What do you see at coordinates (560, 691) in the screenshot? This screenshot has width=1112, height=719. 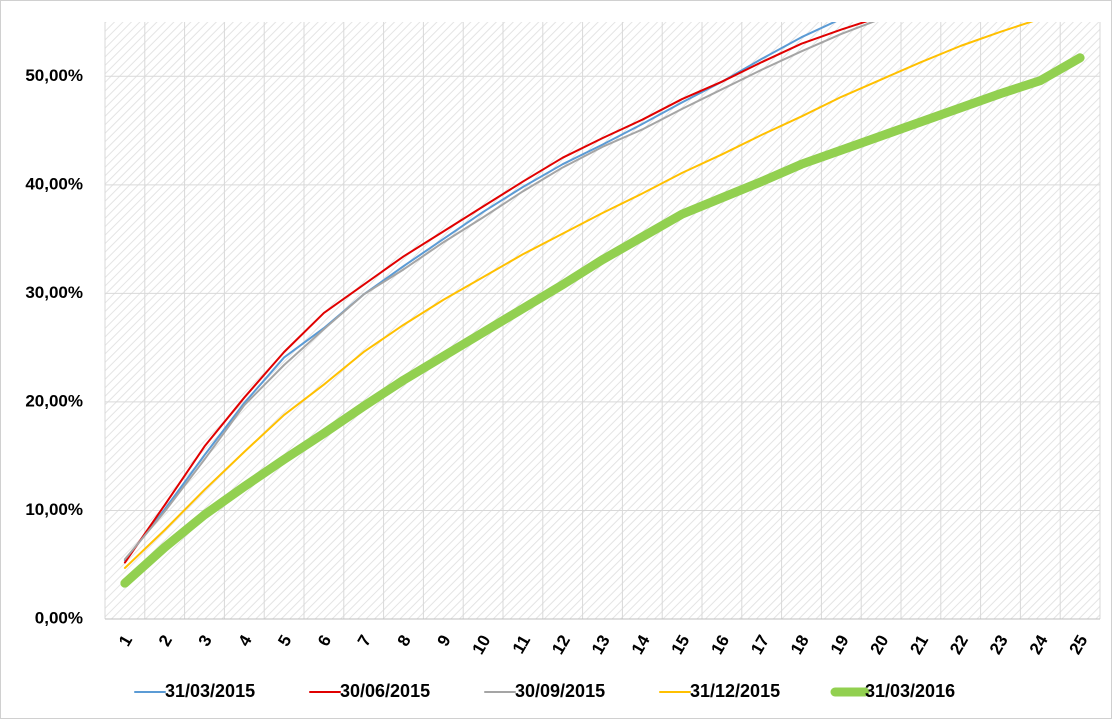 I see `legend-label: 30/09/2015` at bounding box center [560, 691].